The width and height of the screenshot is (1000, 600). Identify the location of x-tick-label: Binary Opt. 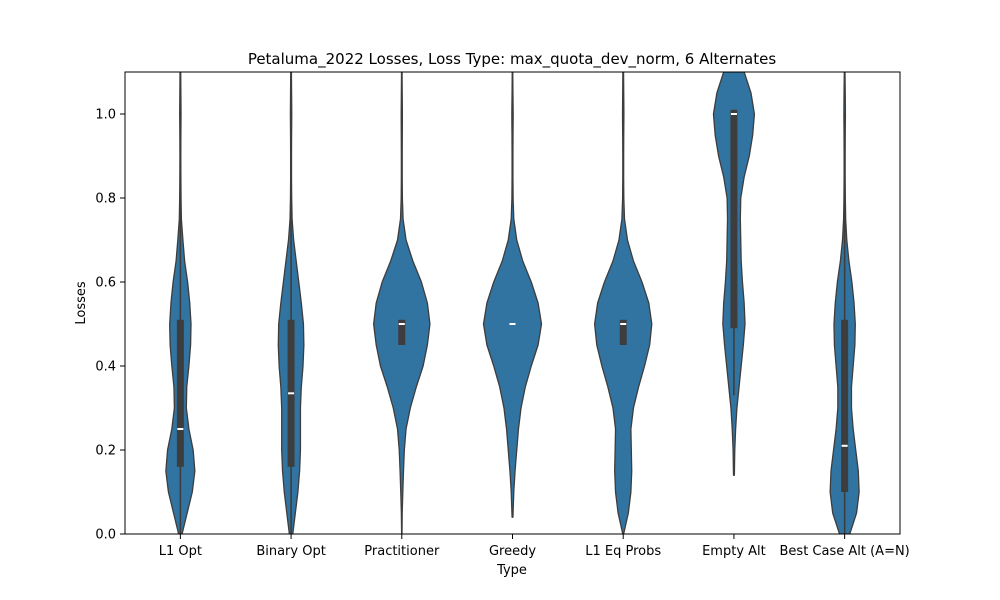
(291, 551).